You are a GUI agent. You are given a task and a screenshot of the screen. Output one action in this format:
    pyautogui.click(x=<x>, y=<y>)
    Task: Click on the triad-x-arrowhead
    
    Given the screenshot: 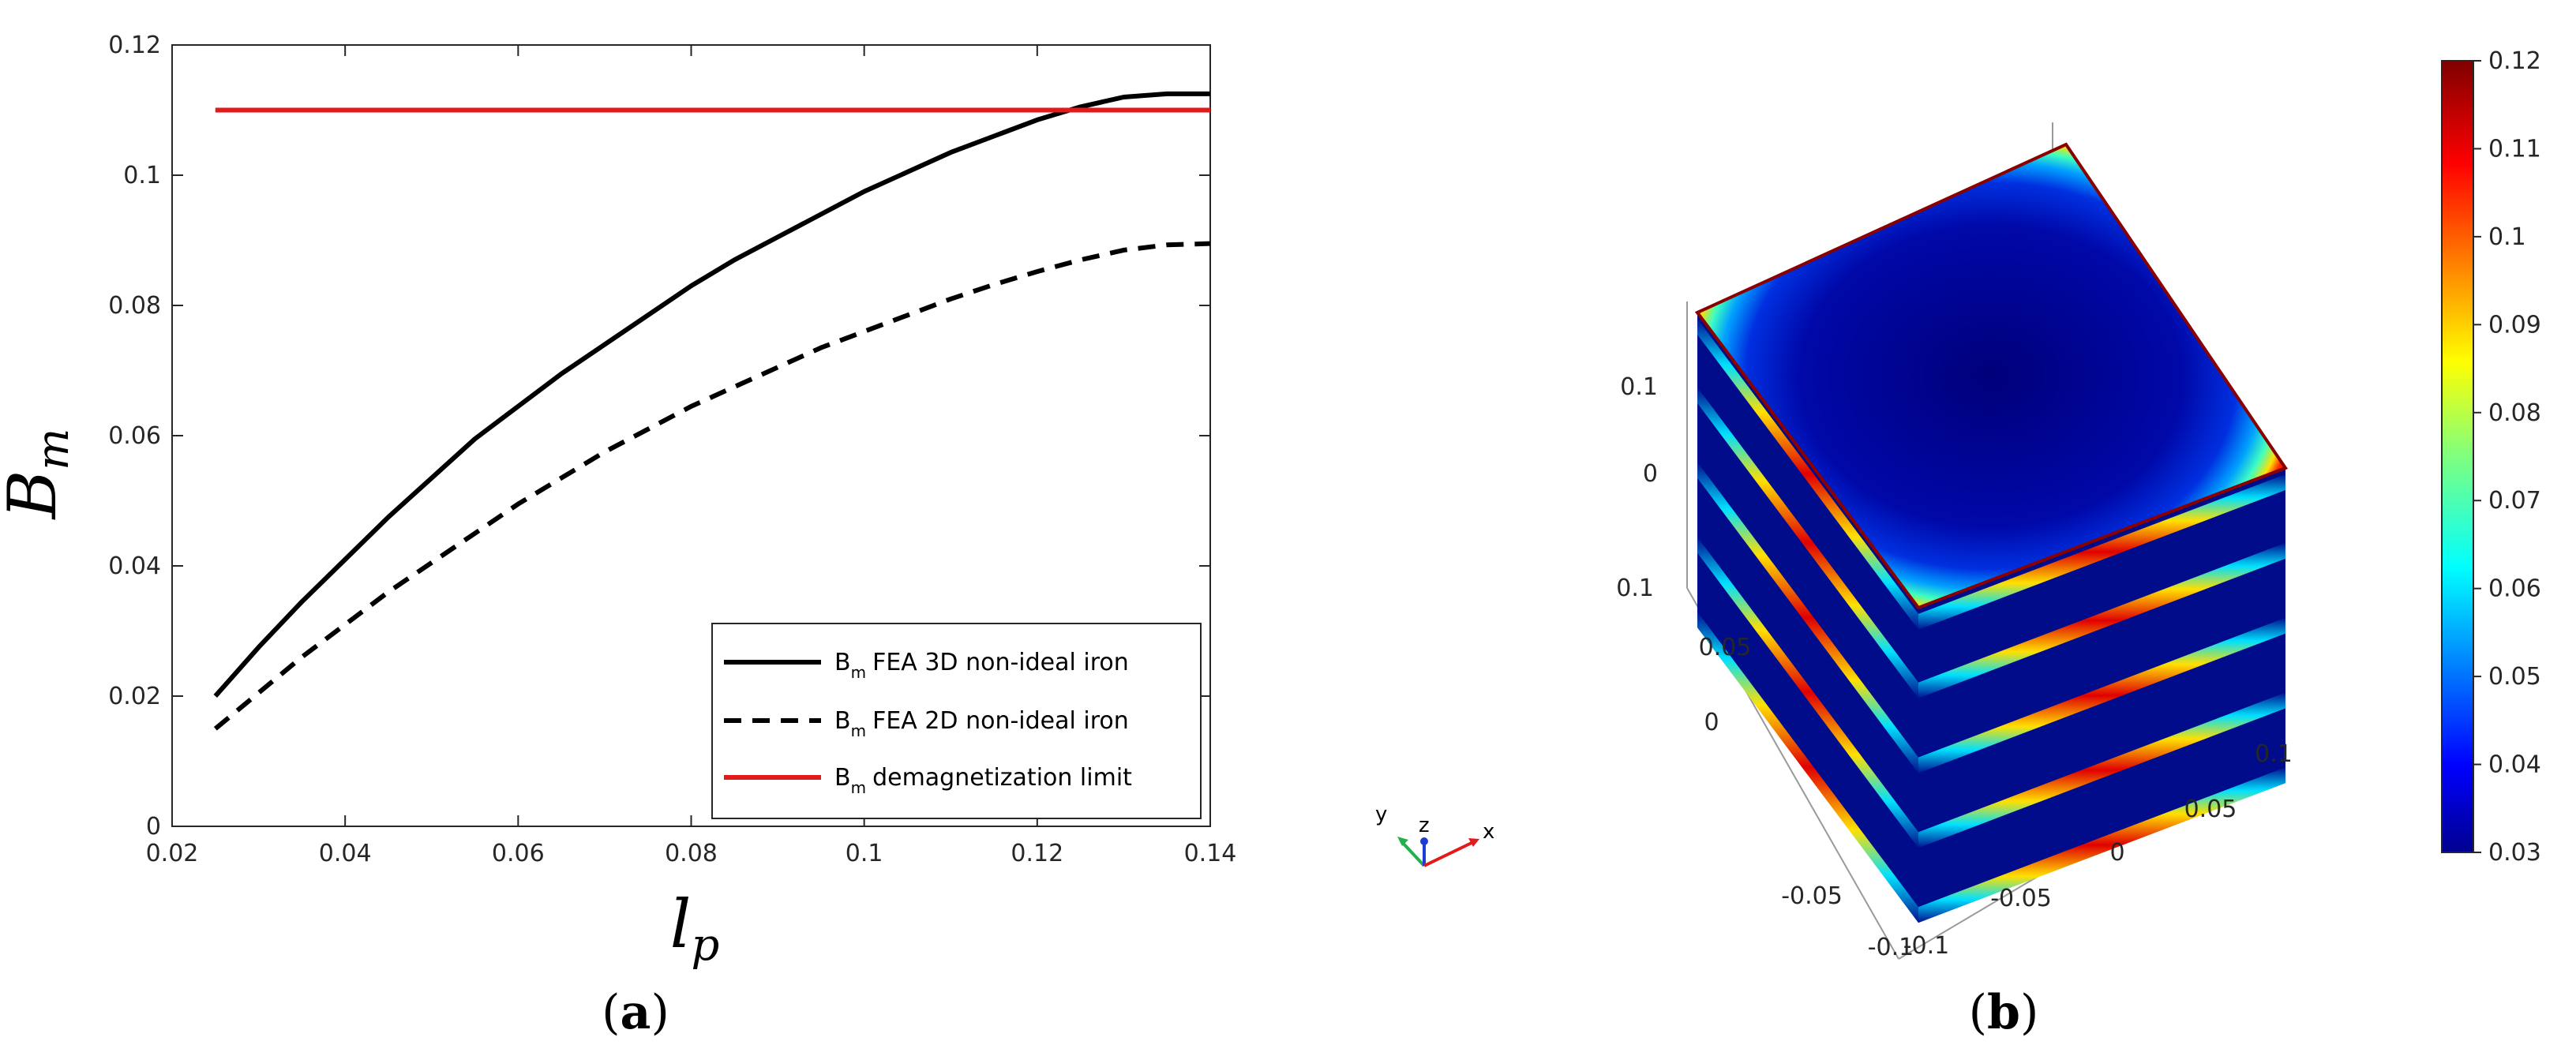 What is the action you would take?
    pyautogui.click(x=1473, y=842)
    